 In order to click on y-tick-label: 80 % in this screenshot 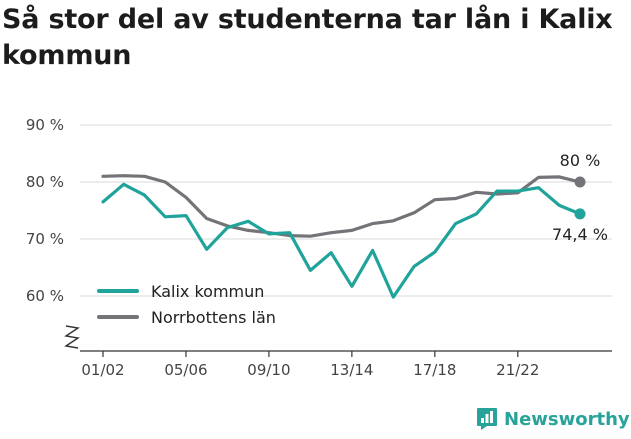, I will do `click(45, 182)`.